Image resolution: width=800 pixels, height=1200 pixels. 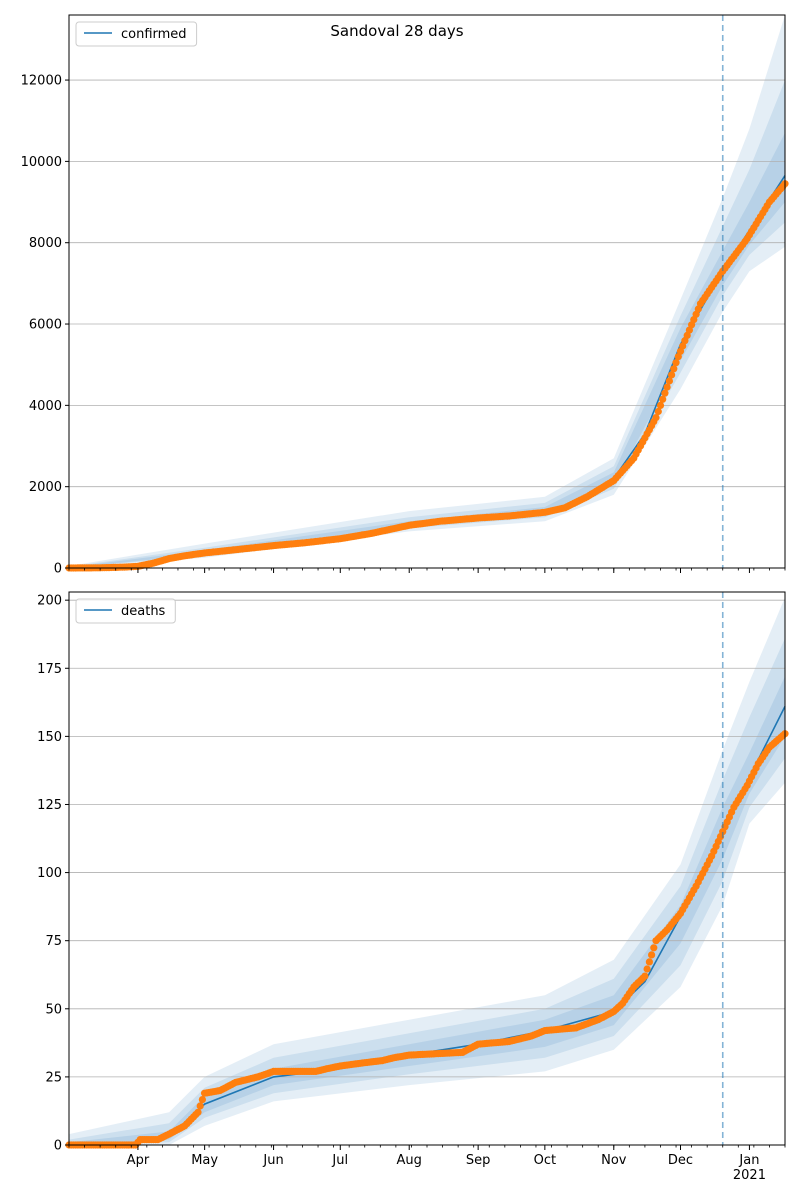 What do you see at coordinates (680, 1160) in the screenshot?
I see `x-tick-label: Dec` at bounding box center [680, 1160].